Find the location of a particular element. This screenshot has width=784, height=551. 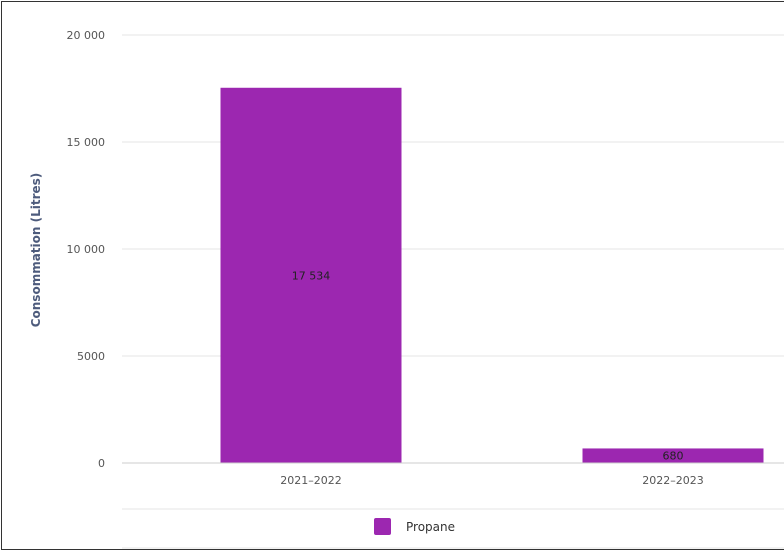

y-tick-label: 10 000 is located at coordinates (86, 249).